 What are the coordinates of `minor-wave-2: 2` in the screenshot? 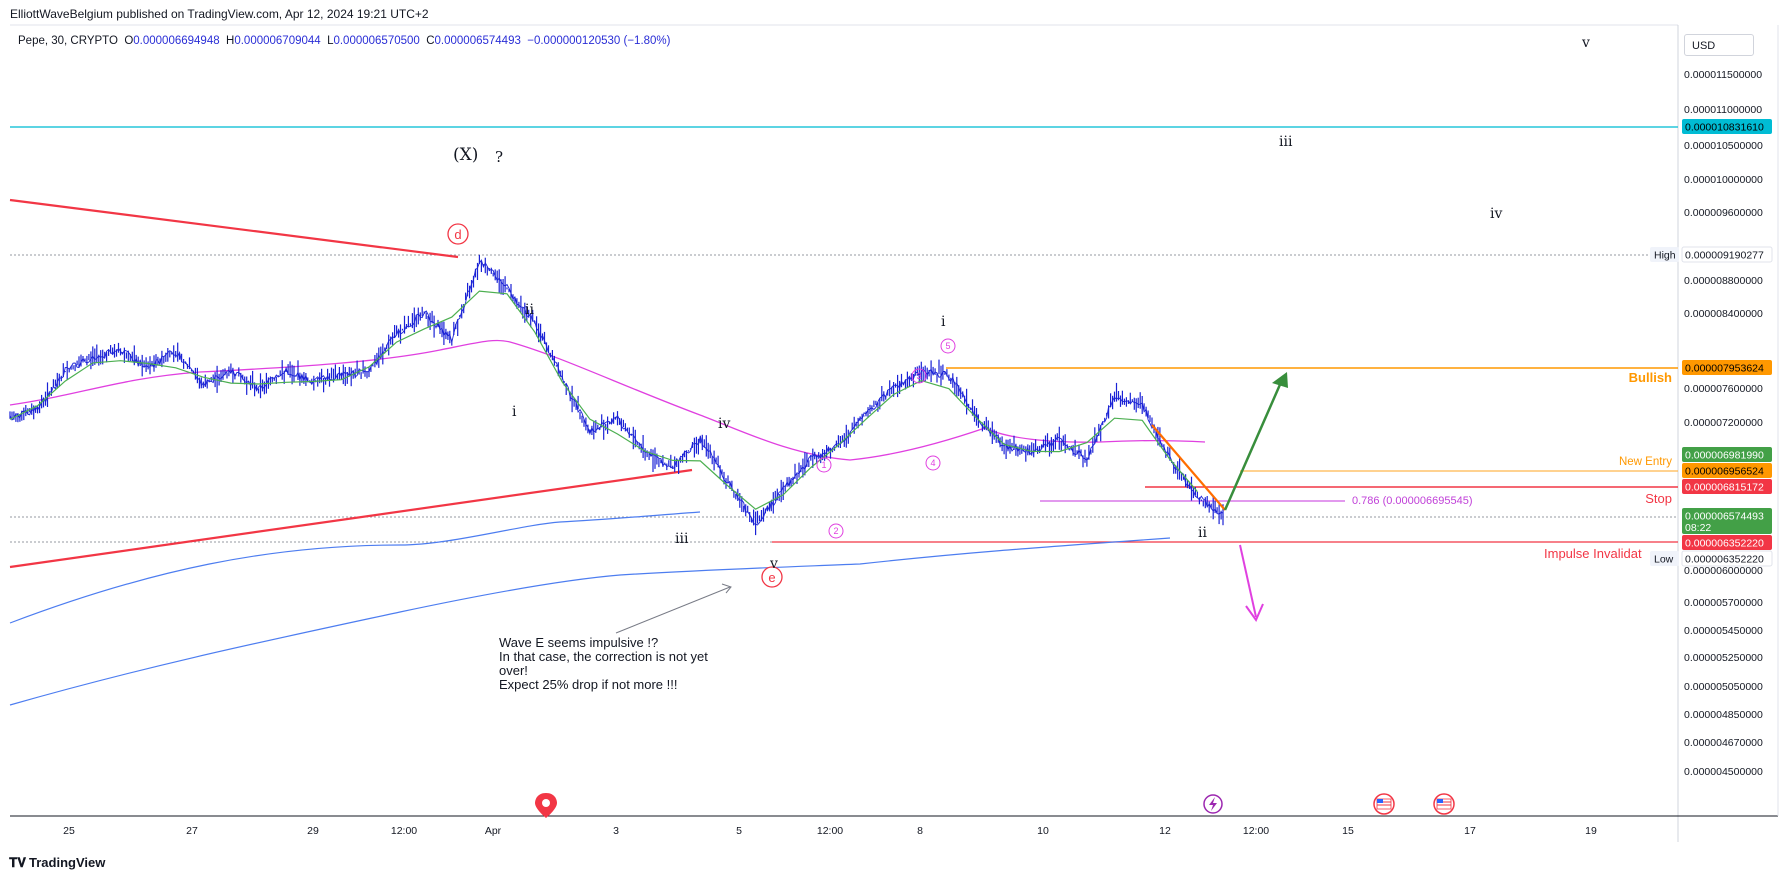 It's located at (835, 531).